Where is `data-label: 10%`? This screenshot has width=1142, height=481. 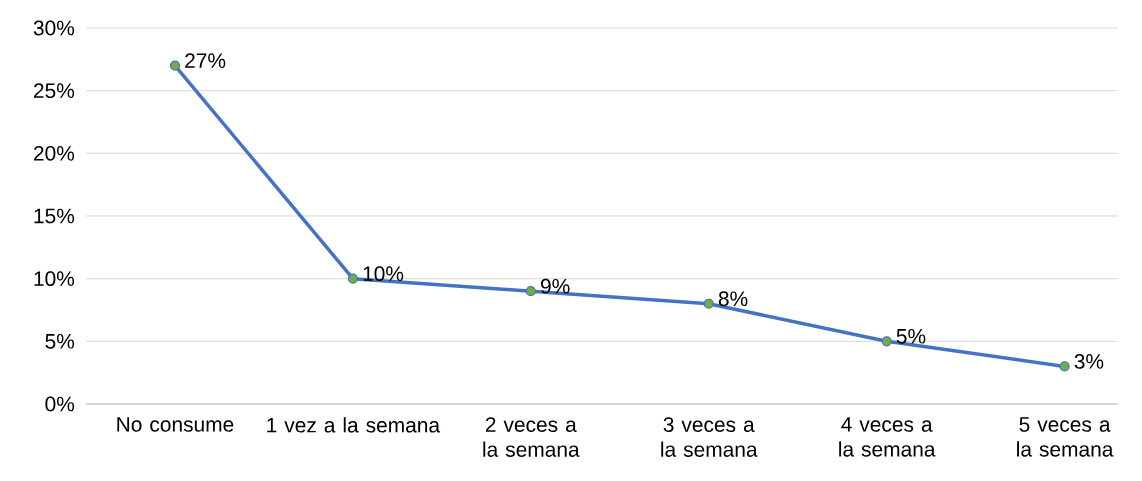
data-label: 10% is located at coordinates (383, 274).